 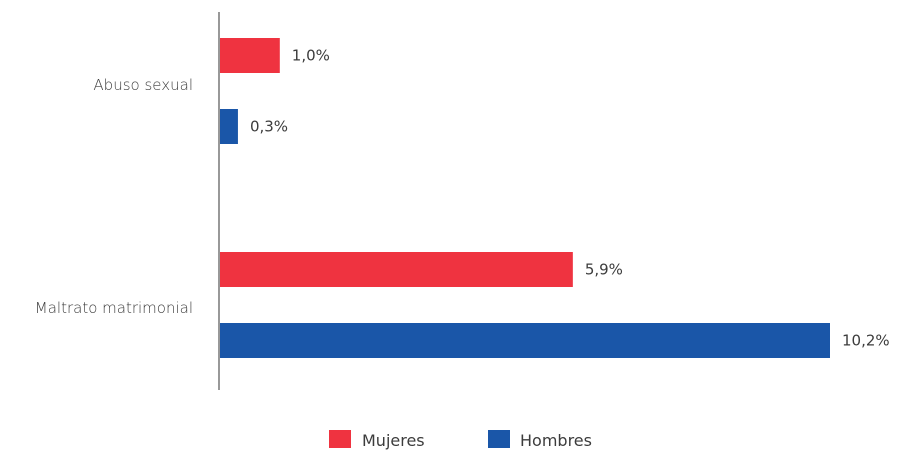 What do you see at coordinates (143, 85) in the screenshot?
I see `category-label: Abuso sexual` at bounding box center [143, 85].